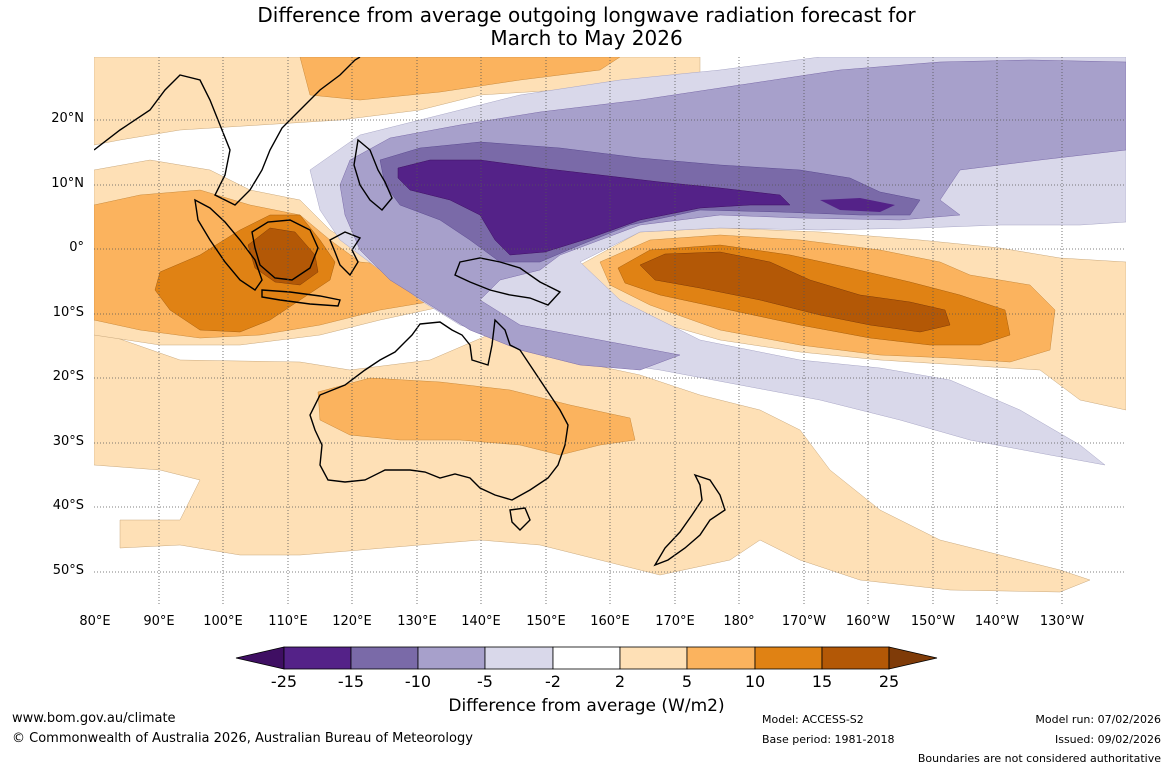 The height and width of the screenshot is (770, 1173). Describe the element at coordinates (68, 505) in the screenshot. I see `lat-label-40s: 40°S` at that location.